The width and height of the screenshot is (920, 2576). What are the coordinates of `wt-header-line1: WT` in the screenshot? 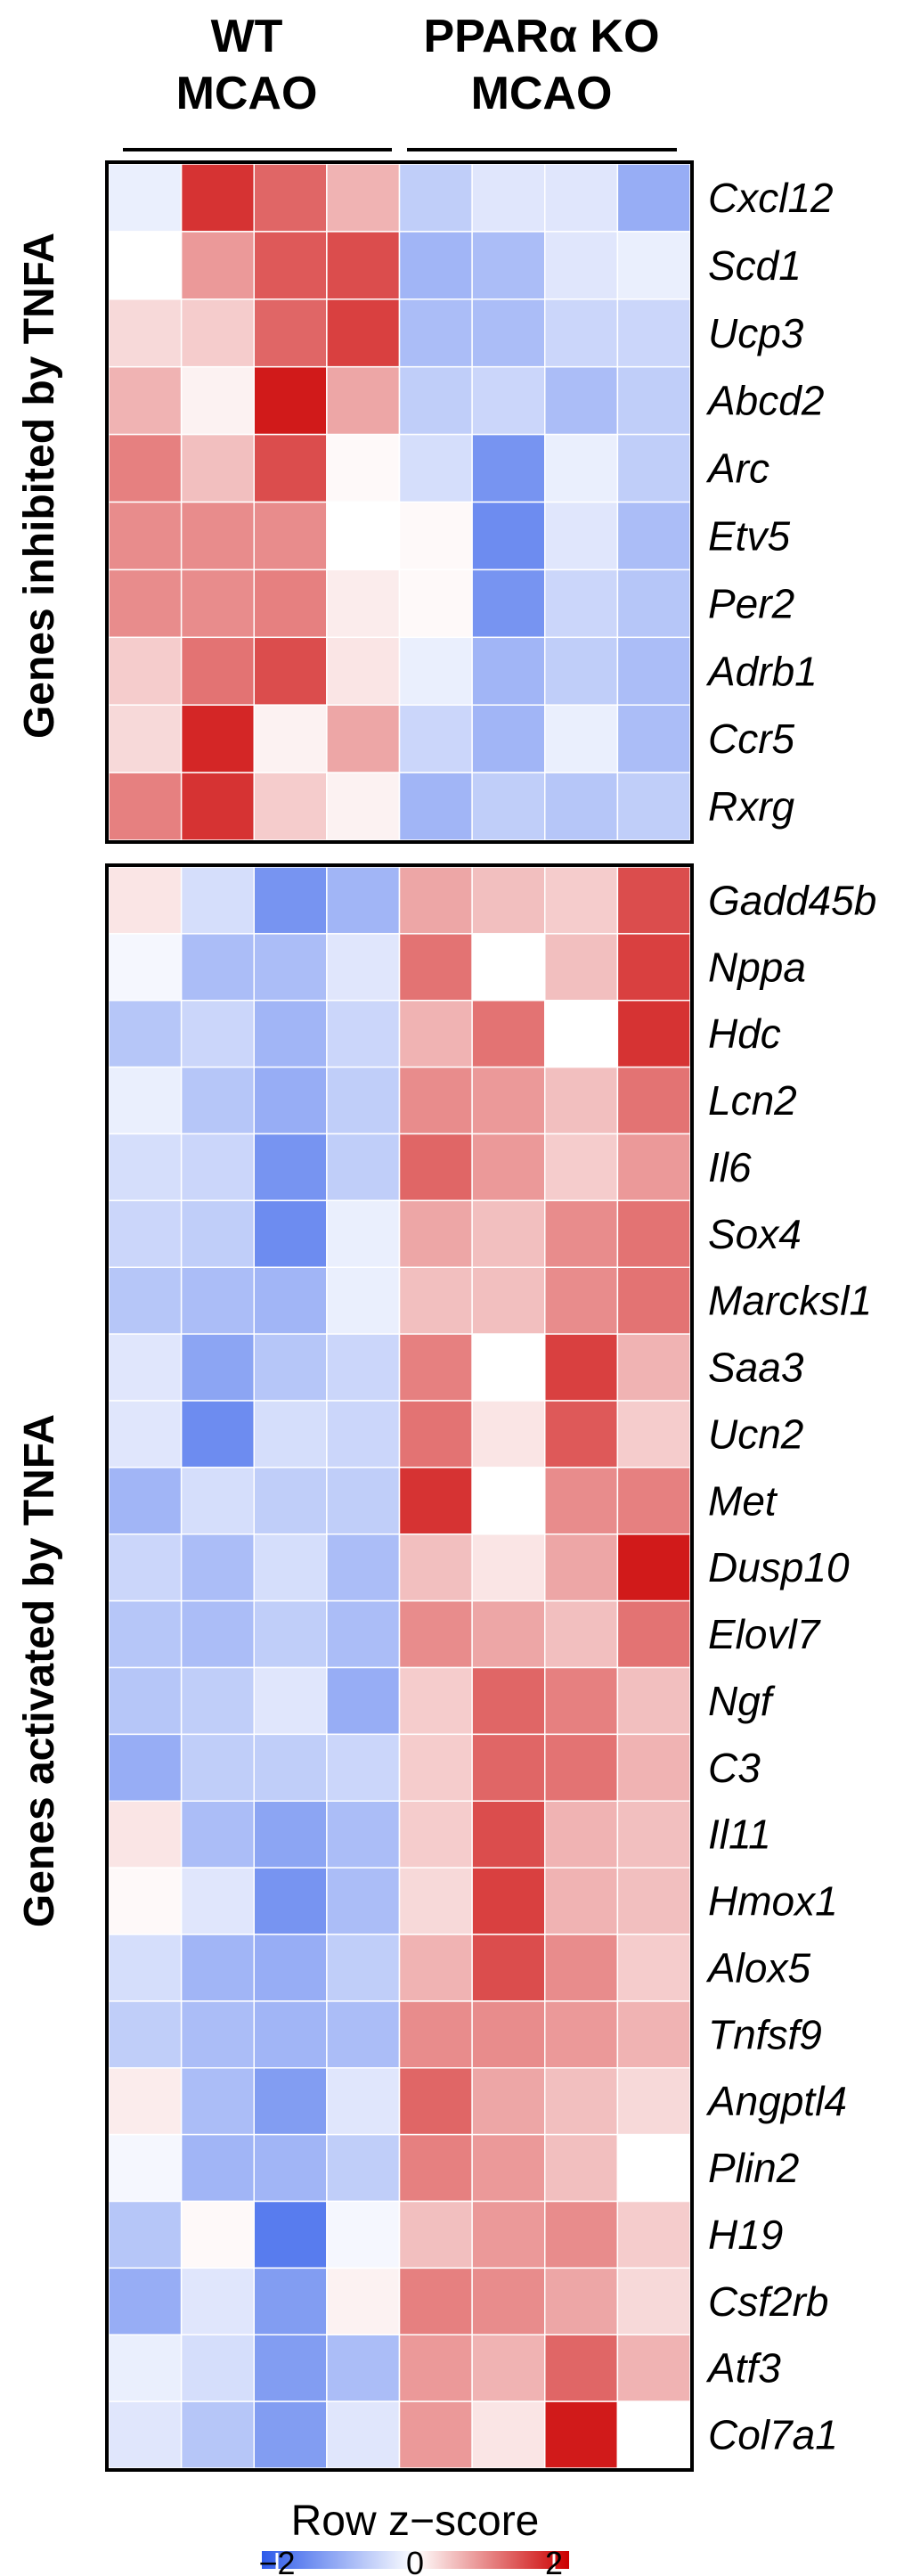 It's located at (247, 36).